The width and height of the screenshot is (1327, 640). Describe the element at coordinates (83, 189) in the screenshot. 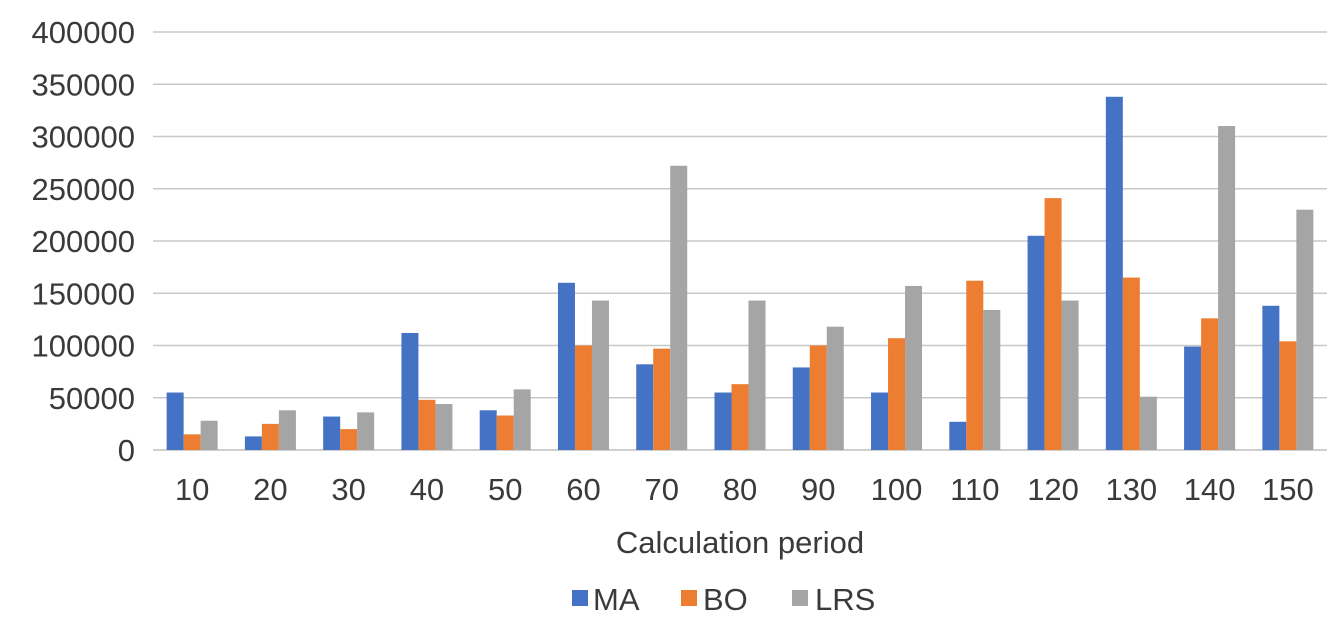

I see `y-tick-label: 250000` at that location.